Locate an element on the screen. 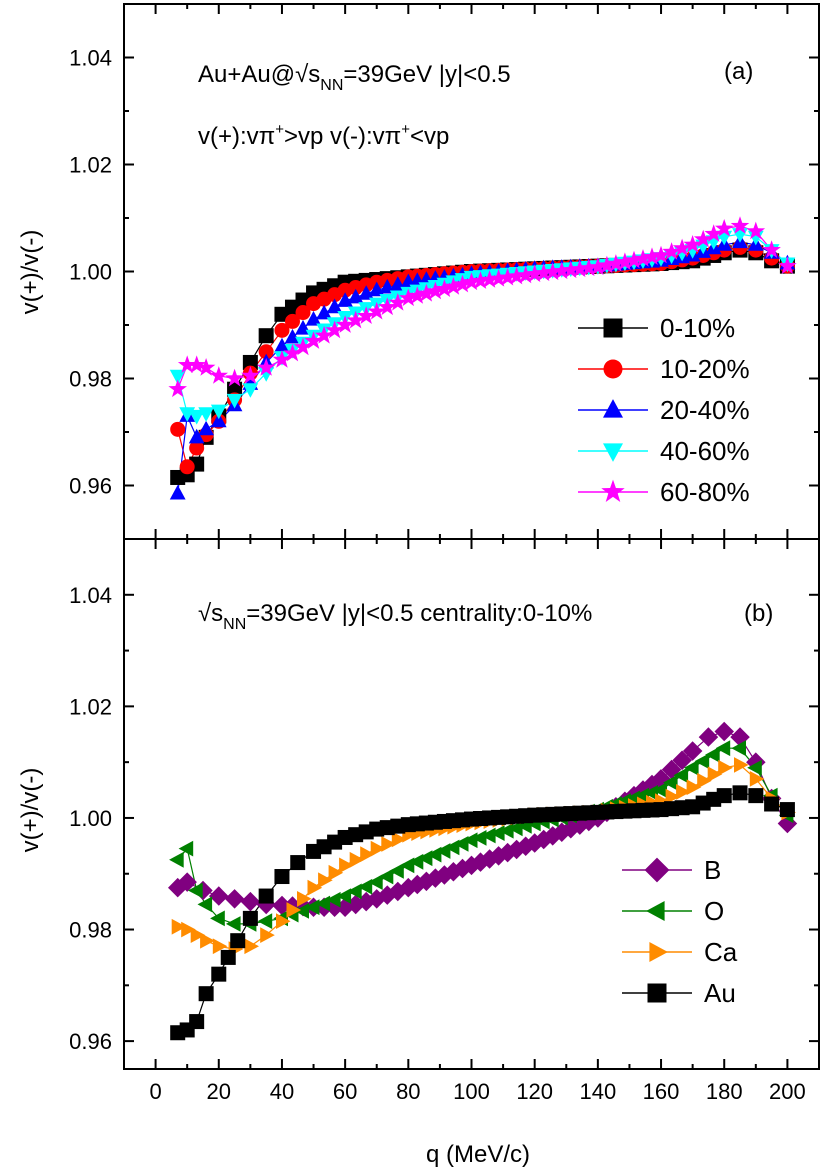  x-tick-label: 100 is located at coordinates (471, 1091).